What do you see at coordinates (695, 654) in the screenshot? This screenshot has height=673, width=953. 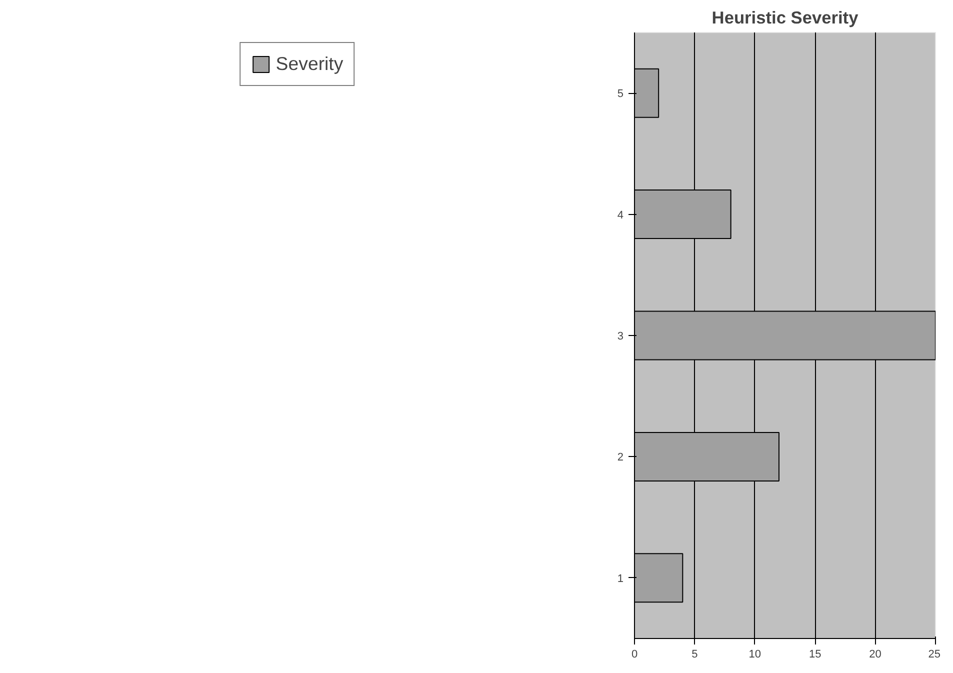 I see `x-tick-label: 5` at bounding box center [695, 654].